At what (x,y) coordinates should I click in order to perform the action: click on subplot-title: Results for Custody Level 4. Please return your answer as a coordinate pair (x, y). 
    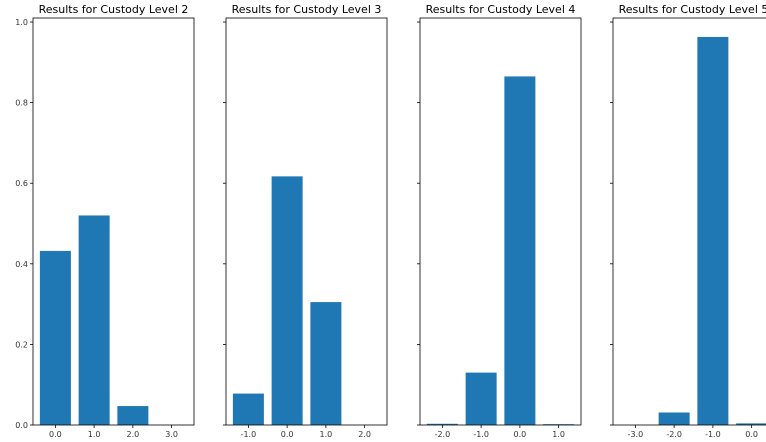
    Looking at the image, I should click on (501, 9).